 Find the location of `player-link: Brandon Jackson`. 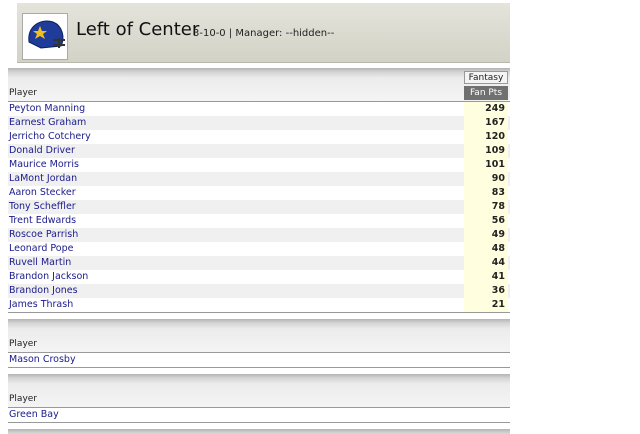

player-link: Brandon Jackson is located at coordinates (49, 276).